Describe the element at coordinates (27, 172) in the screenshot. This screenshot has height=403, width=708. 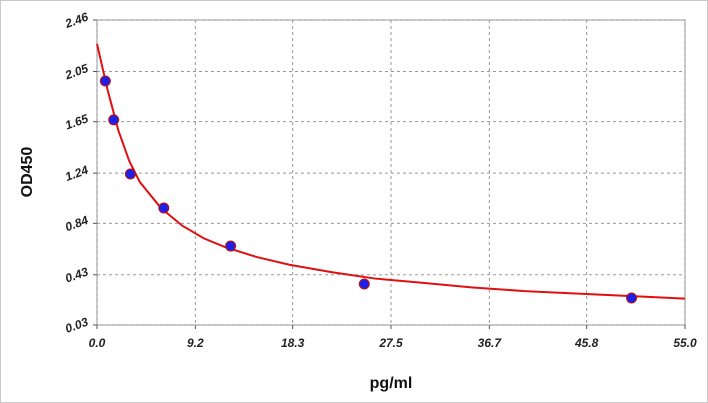
I see `y-axis-title: OD450` at that location.